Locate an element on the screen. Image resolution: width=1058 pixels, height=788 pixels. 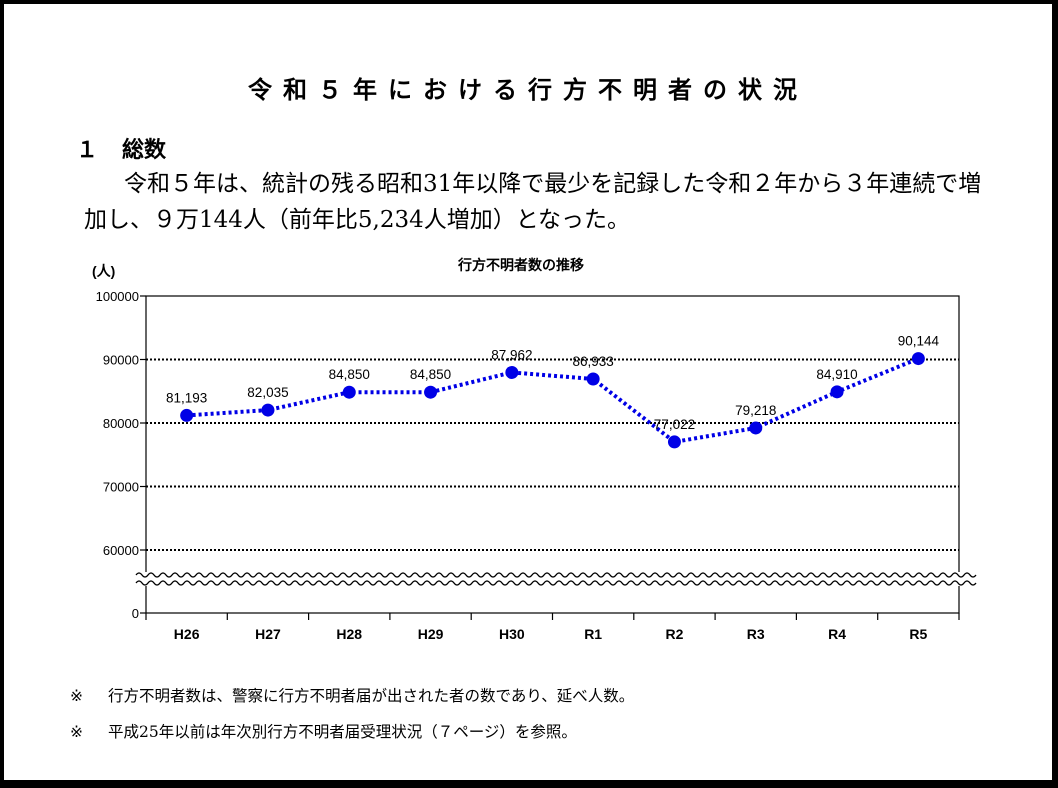
x-tick-label: H29 is located at coordinates (431, 634).